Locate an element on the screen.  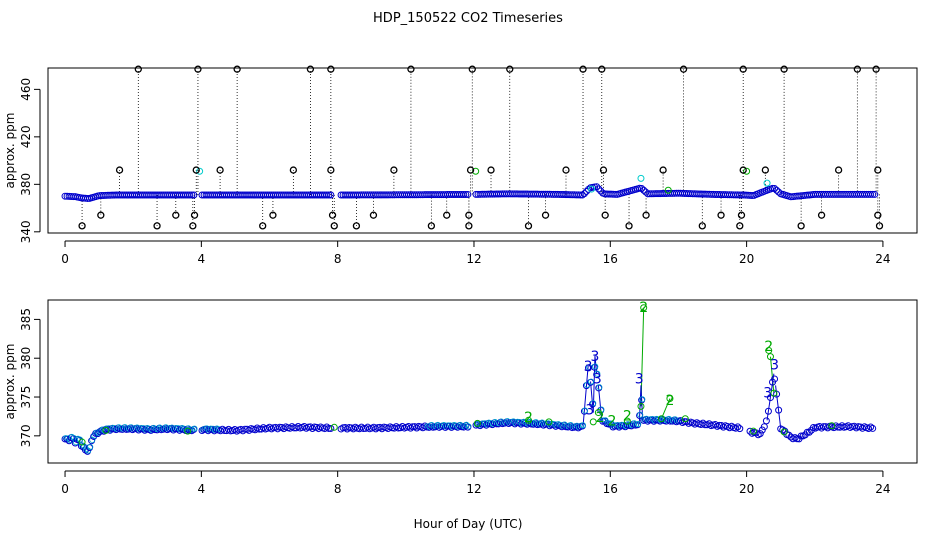
y-tick-label: 340 is located at coordinates (26, 231).